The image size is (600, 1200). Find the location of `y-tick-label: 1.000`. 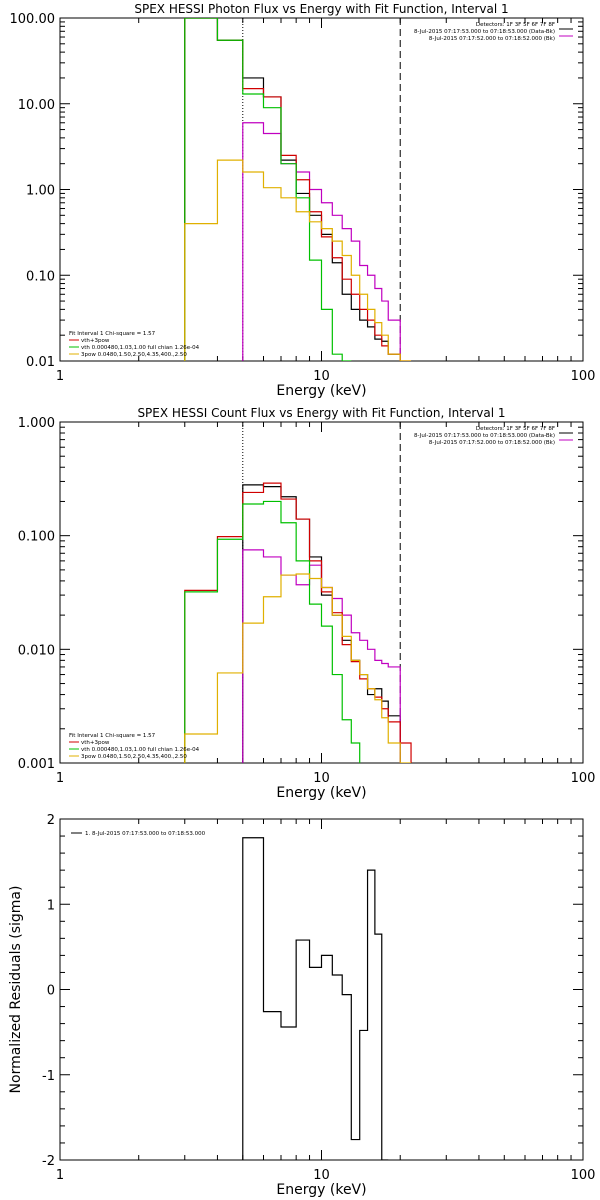

y-tick-label: 1.000 is located at coordinates (36, 423).